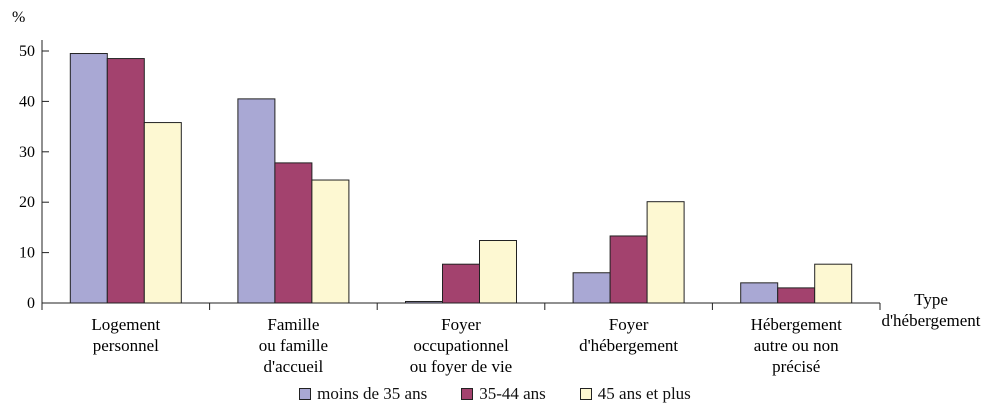 This screenshot has height=407, width=990. Describe the element at coordinates (18, 17) in the screenshot. I see `y-axis-label: %` at that location.